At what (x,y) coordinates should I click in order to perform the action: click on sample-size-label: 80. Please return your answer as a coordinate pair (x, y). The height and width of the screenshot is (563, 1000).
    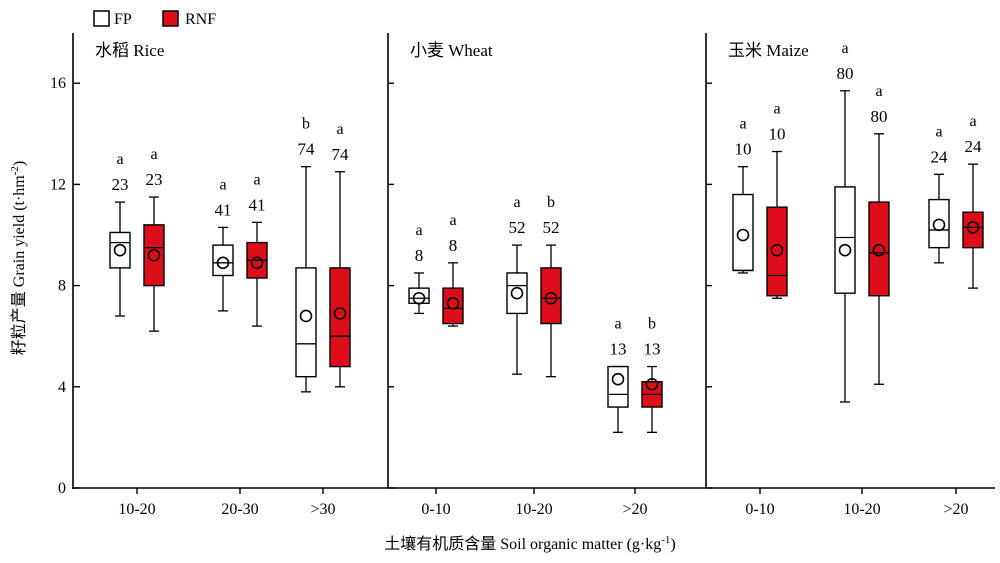
    Looking at the image, I should click on (879, 116).